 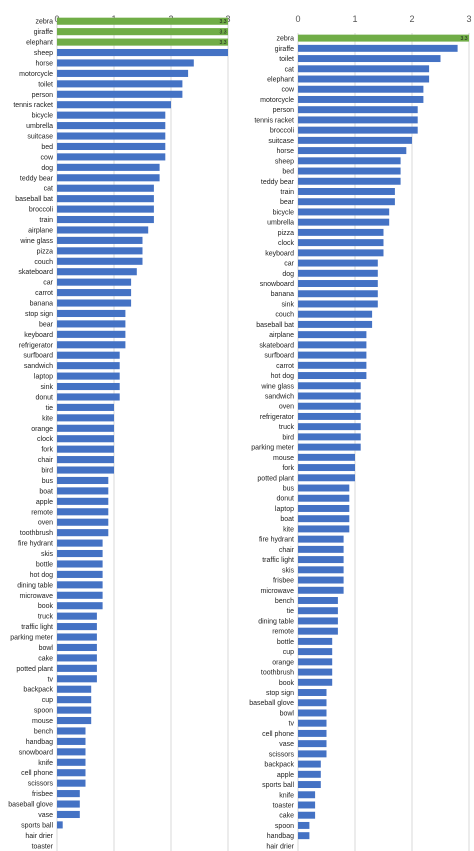 I want to click on x-tick-label: 0, so click(x=297, y=19).